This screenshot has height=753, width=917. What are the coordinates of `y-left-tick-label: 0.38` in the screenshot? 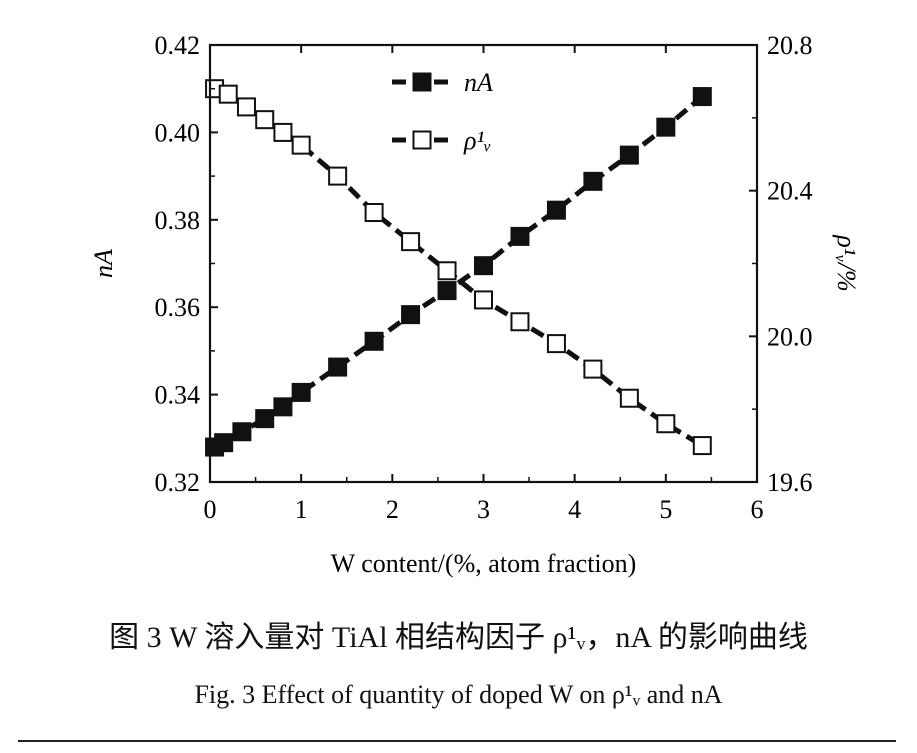 It's located at (178, 220).